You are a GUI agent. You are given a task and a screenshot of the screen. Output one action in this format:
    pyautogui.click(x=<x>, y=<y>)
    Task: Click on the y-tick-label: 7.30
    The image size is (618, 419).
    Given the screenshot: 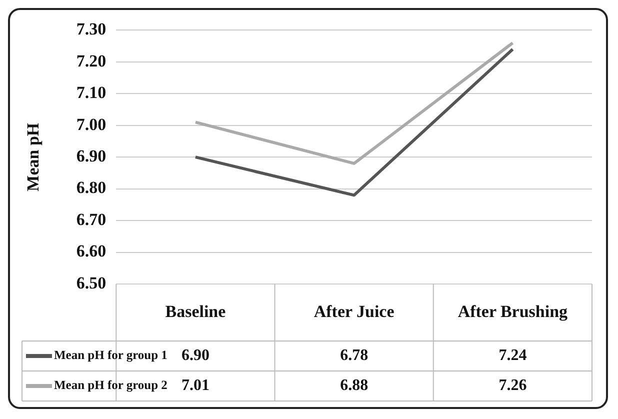 What is the action you would take?
    pyautogui.click(x=91, y=29)
    